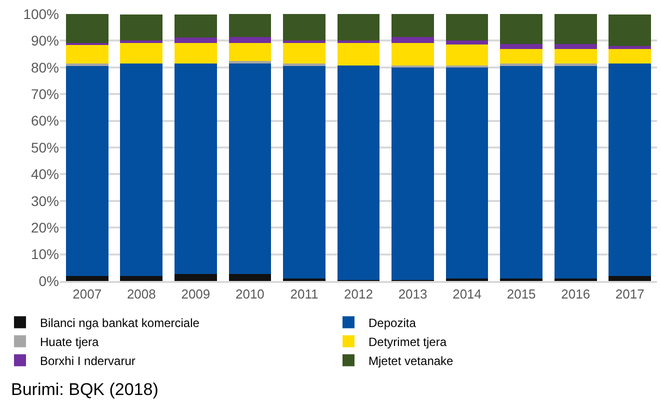 This screenshot has height=403, width=661. Describe the element at coordinates (44, 254) in the screenshot. I see `y-tick-label: 10%` at that location.